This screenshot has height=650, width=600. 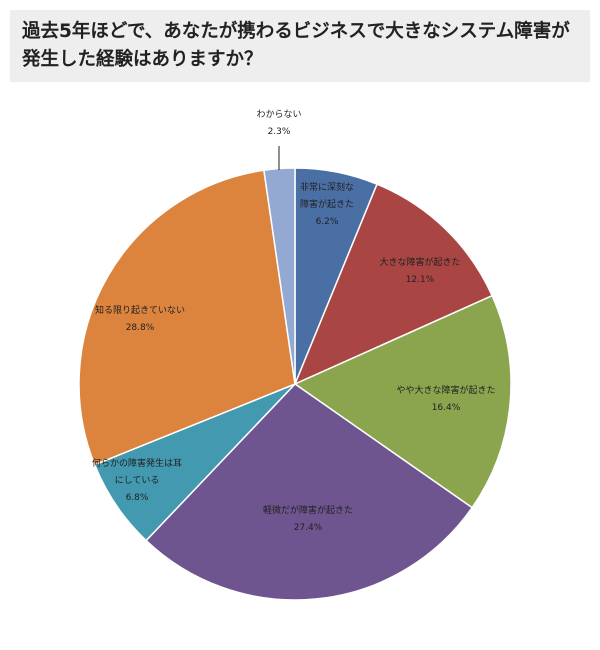 What do you see at coordinates (308, 518) in the screenshot?
I see `slice-label-minor: 軽微だが障害が起きた 27.4%` at bounding box center [308, 518].